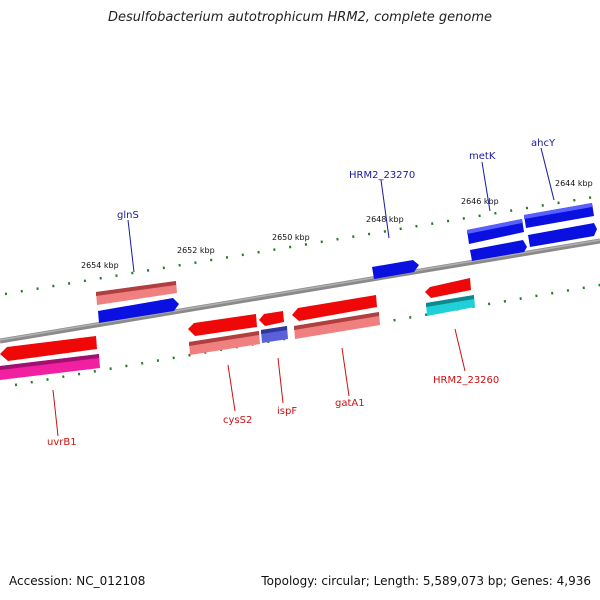  I want to click on feature-glnS-blue, so click(138, 310).